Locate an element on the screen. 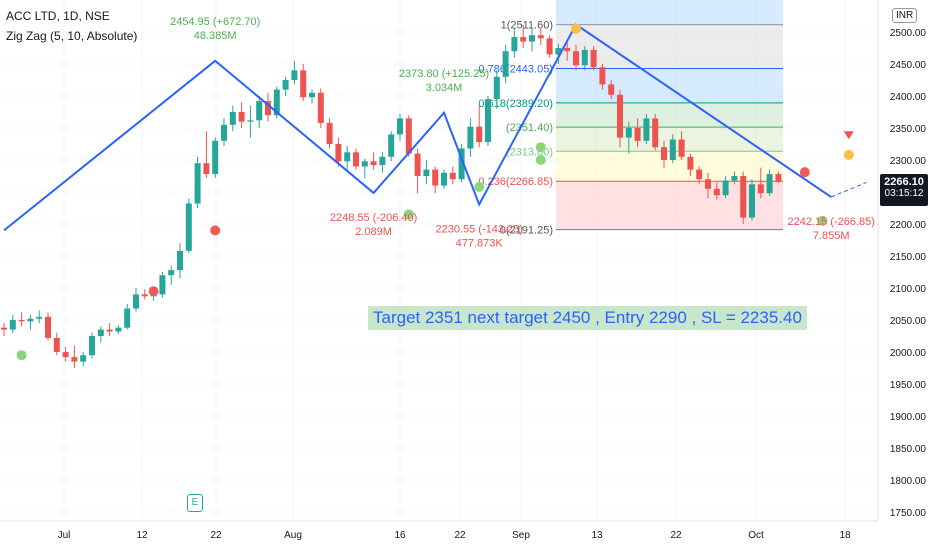  price-axis-bg is located at coordinates (905, 275).